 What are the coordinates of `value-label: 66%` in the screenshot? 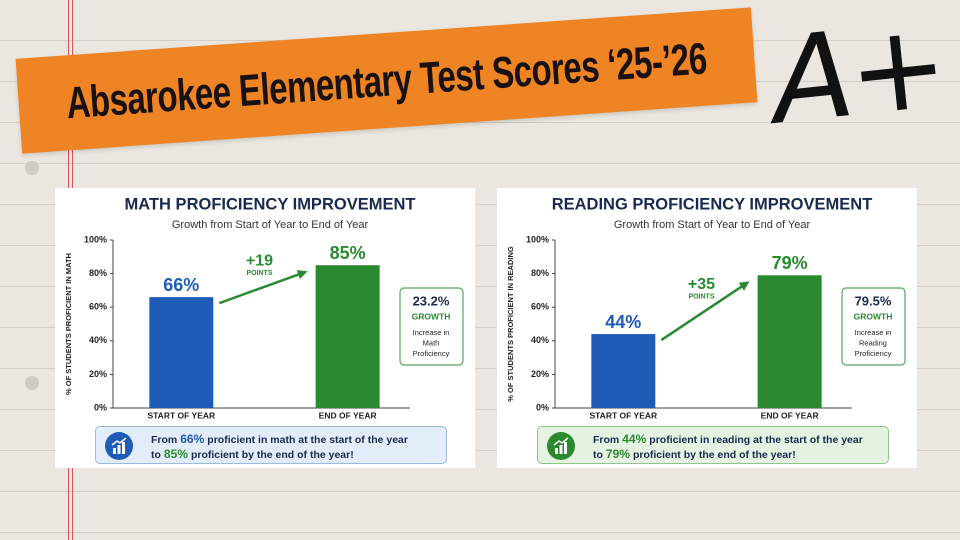 It's located at (181, 285).